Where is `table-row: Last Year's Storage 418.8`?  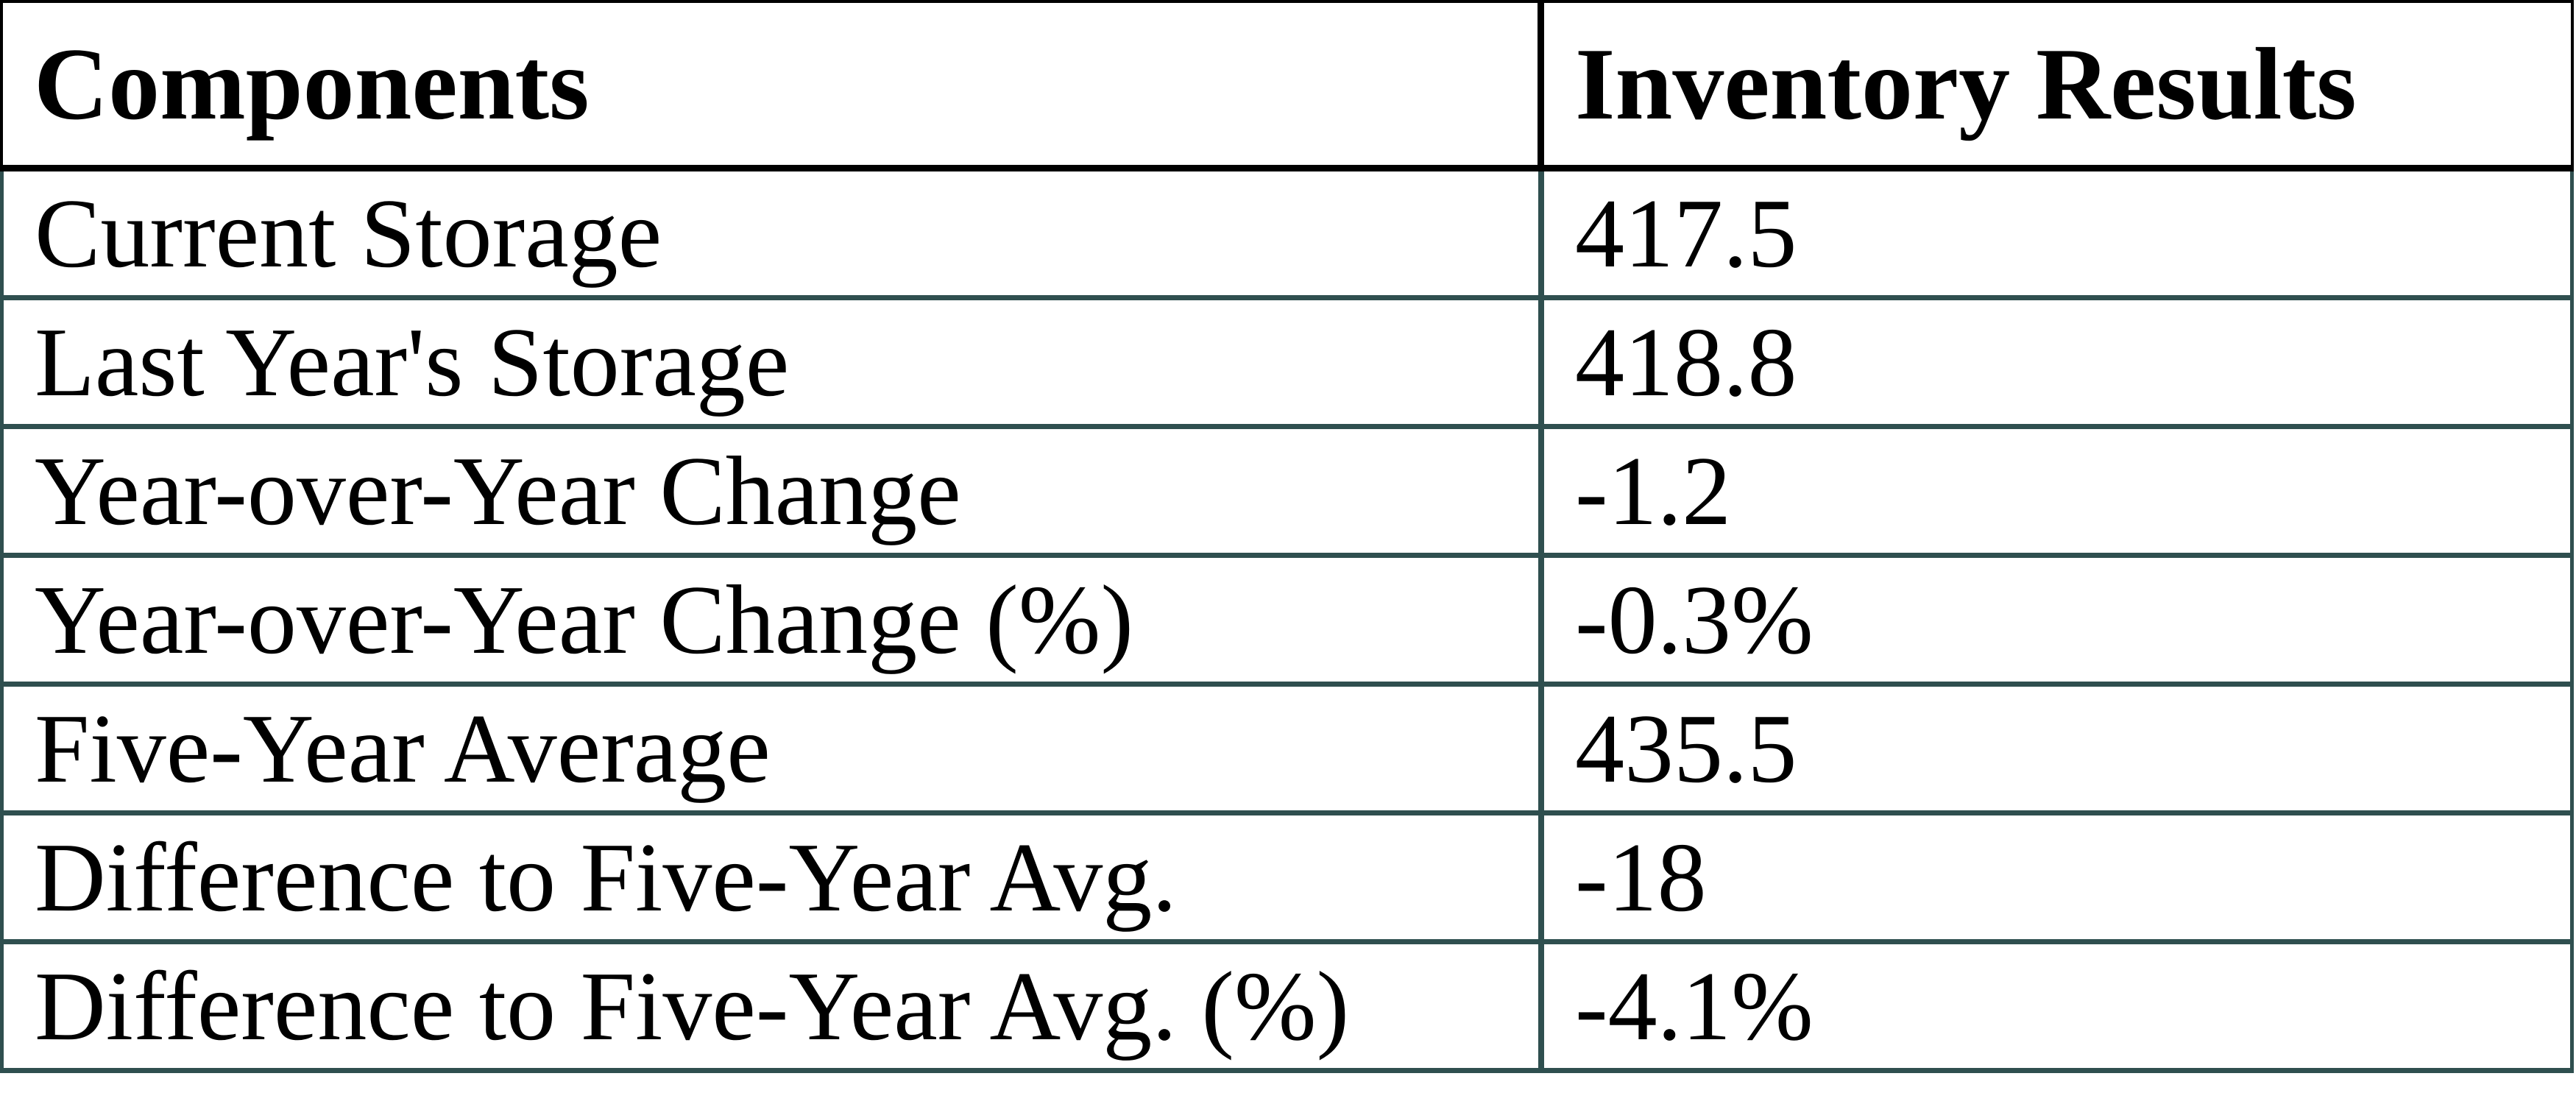 table-row: Last Year's Storage 418.8 is located at coordinates (1287, 364).